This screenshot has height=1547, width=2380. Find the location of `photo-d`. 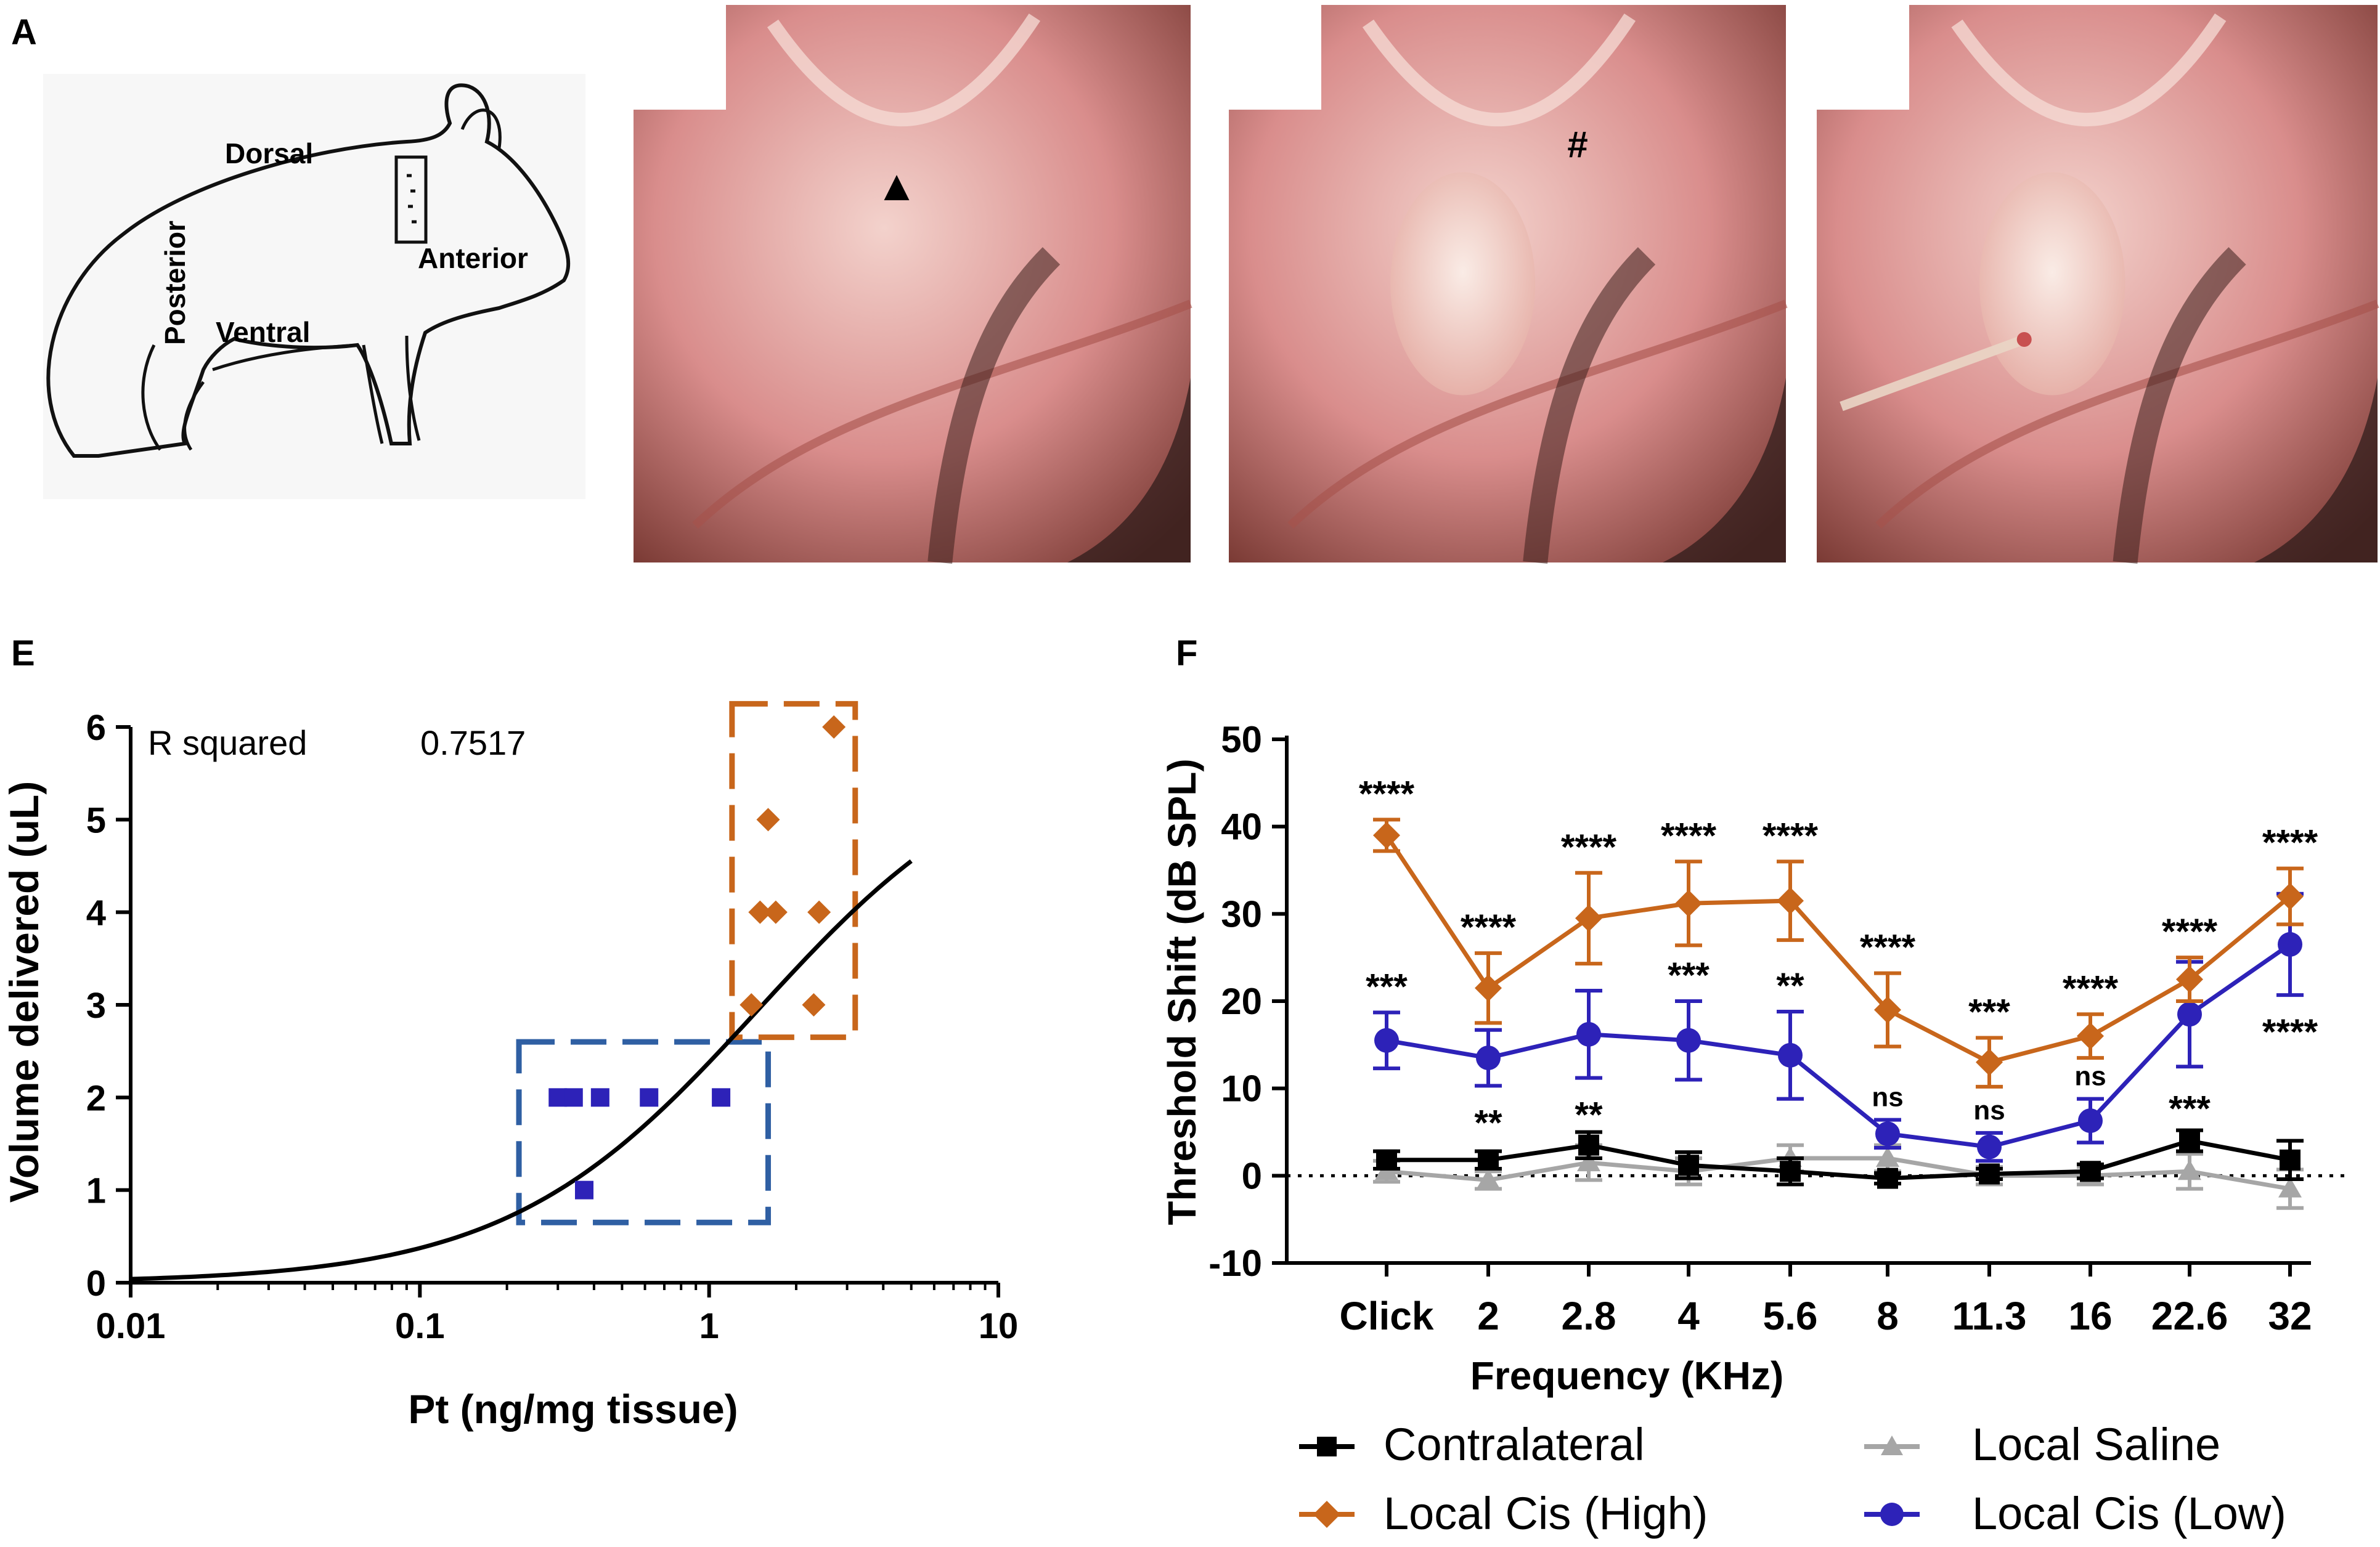

photo-d is located at coordinates (2098, 284).